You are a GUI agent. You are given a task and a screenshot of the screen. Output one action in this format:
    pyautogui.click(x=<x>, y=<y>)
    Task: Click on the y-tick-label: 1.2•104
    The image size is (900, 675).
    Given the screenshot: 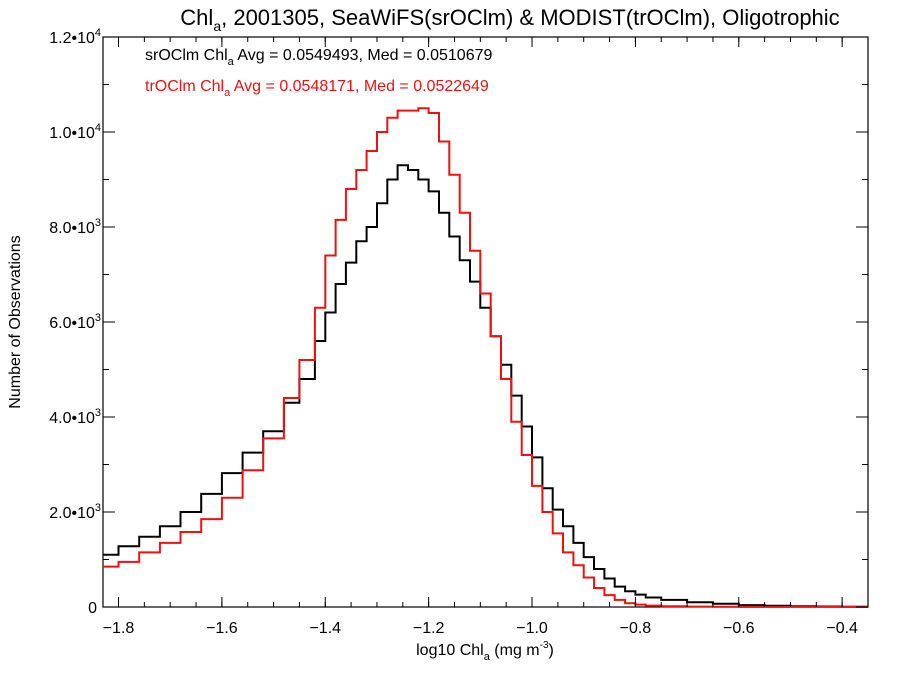 What is the action you would take?
    pyautogui.click(x=75, y=37)
    